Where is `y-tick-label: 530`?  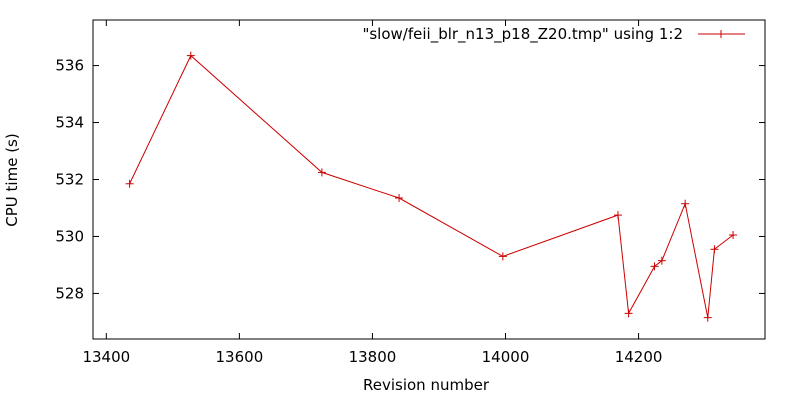 y-tick-label: 530 is located at coordinates (69, 236).